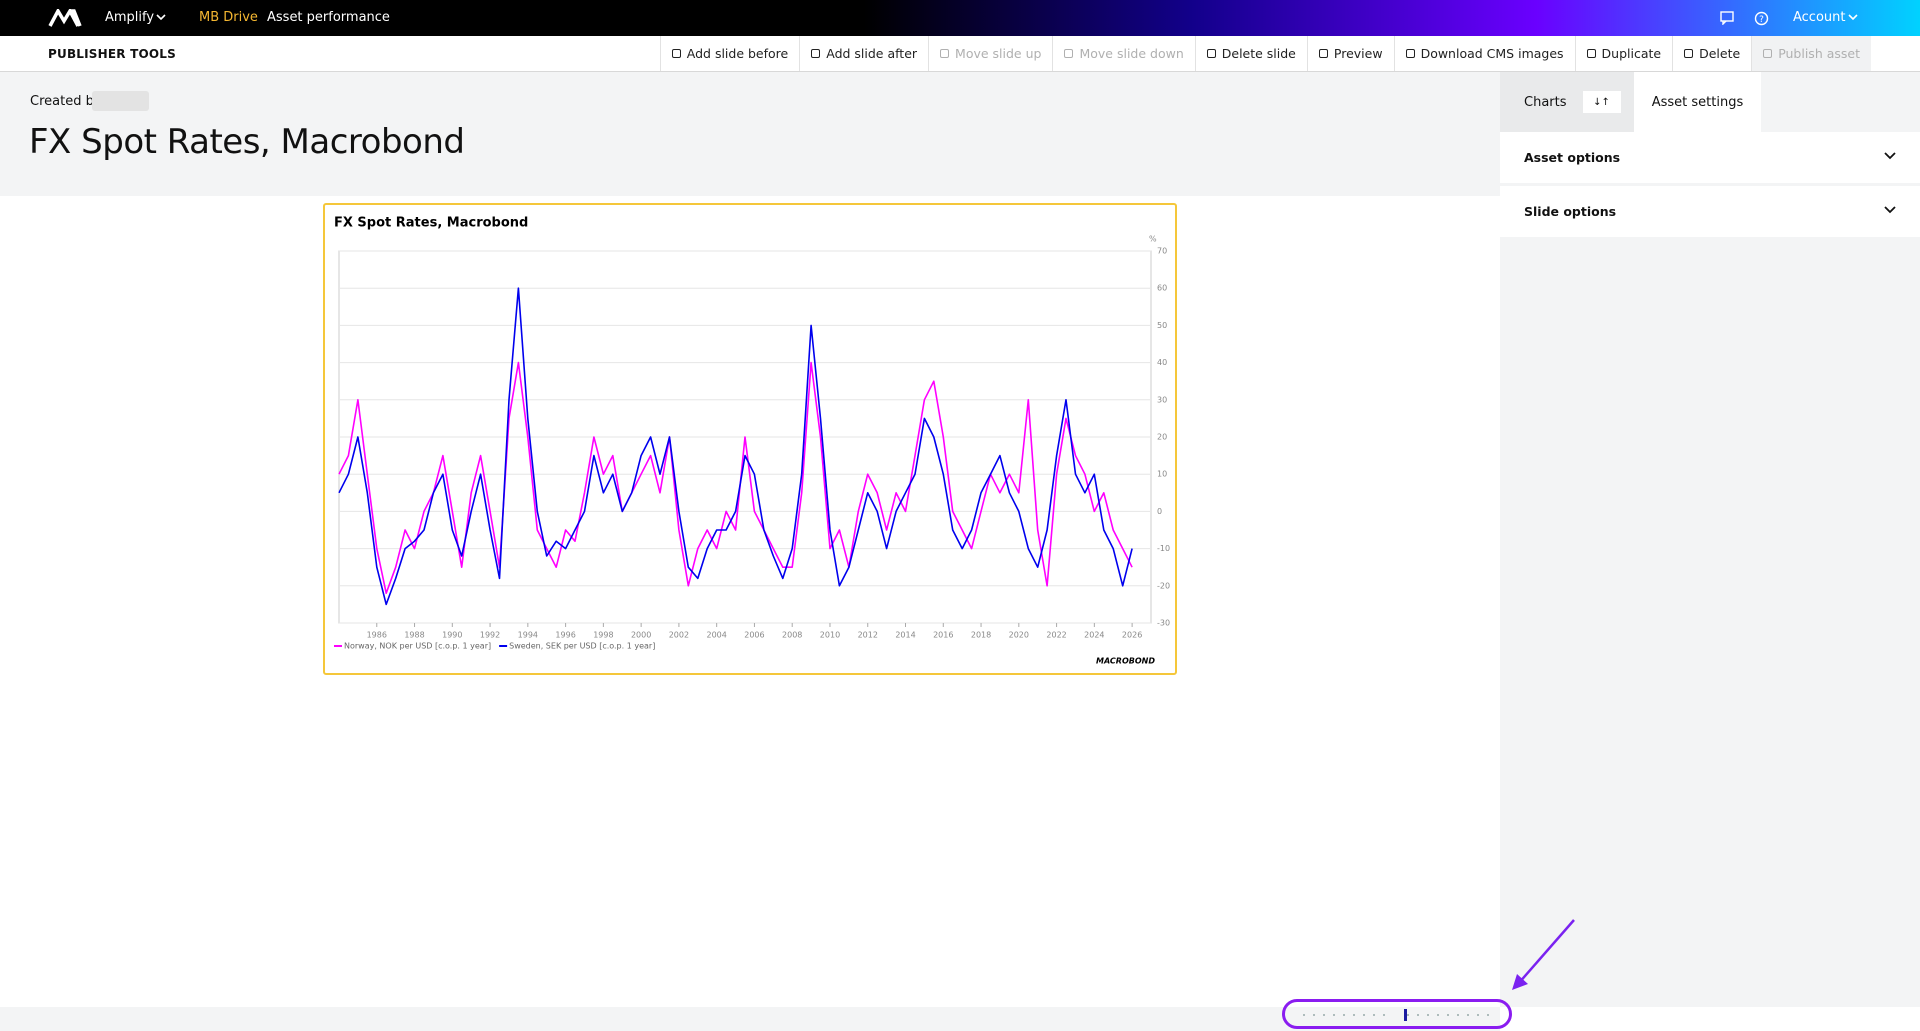  Describe the element at coordinates (452, 635) in the screenshot. I see `x-tick-label: 1990` at that location.